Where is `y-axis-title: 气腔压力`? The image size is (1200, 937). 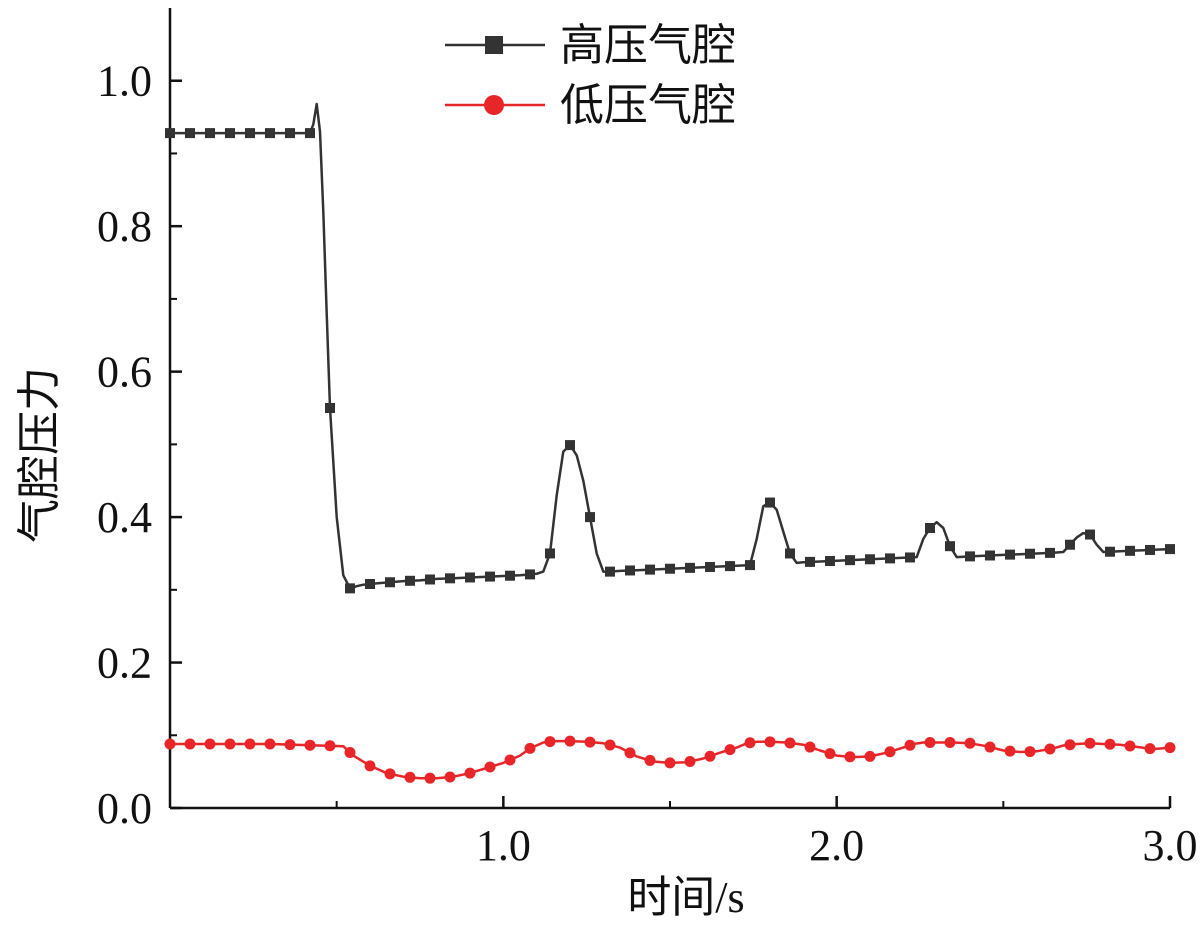 y-axis-title: 气腔压力 is located at coordinates (39, 455).